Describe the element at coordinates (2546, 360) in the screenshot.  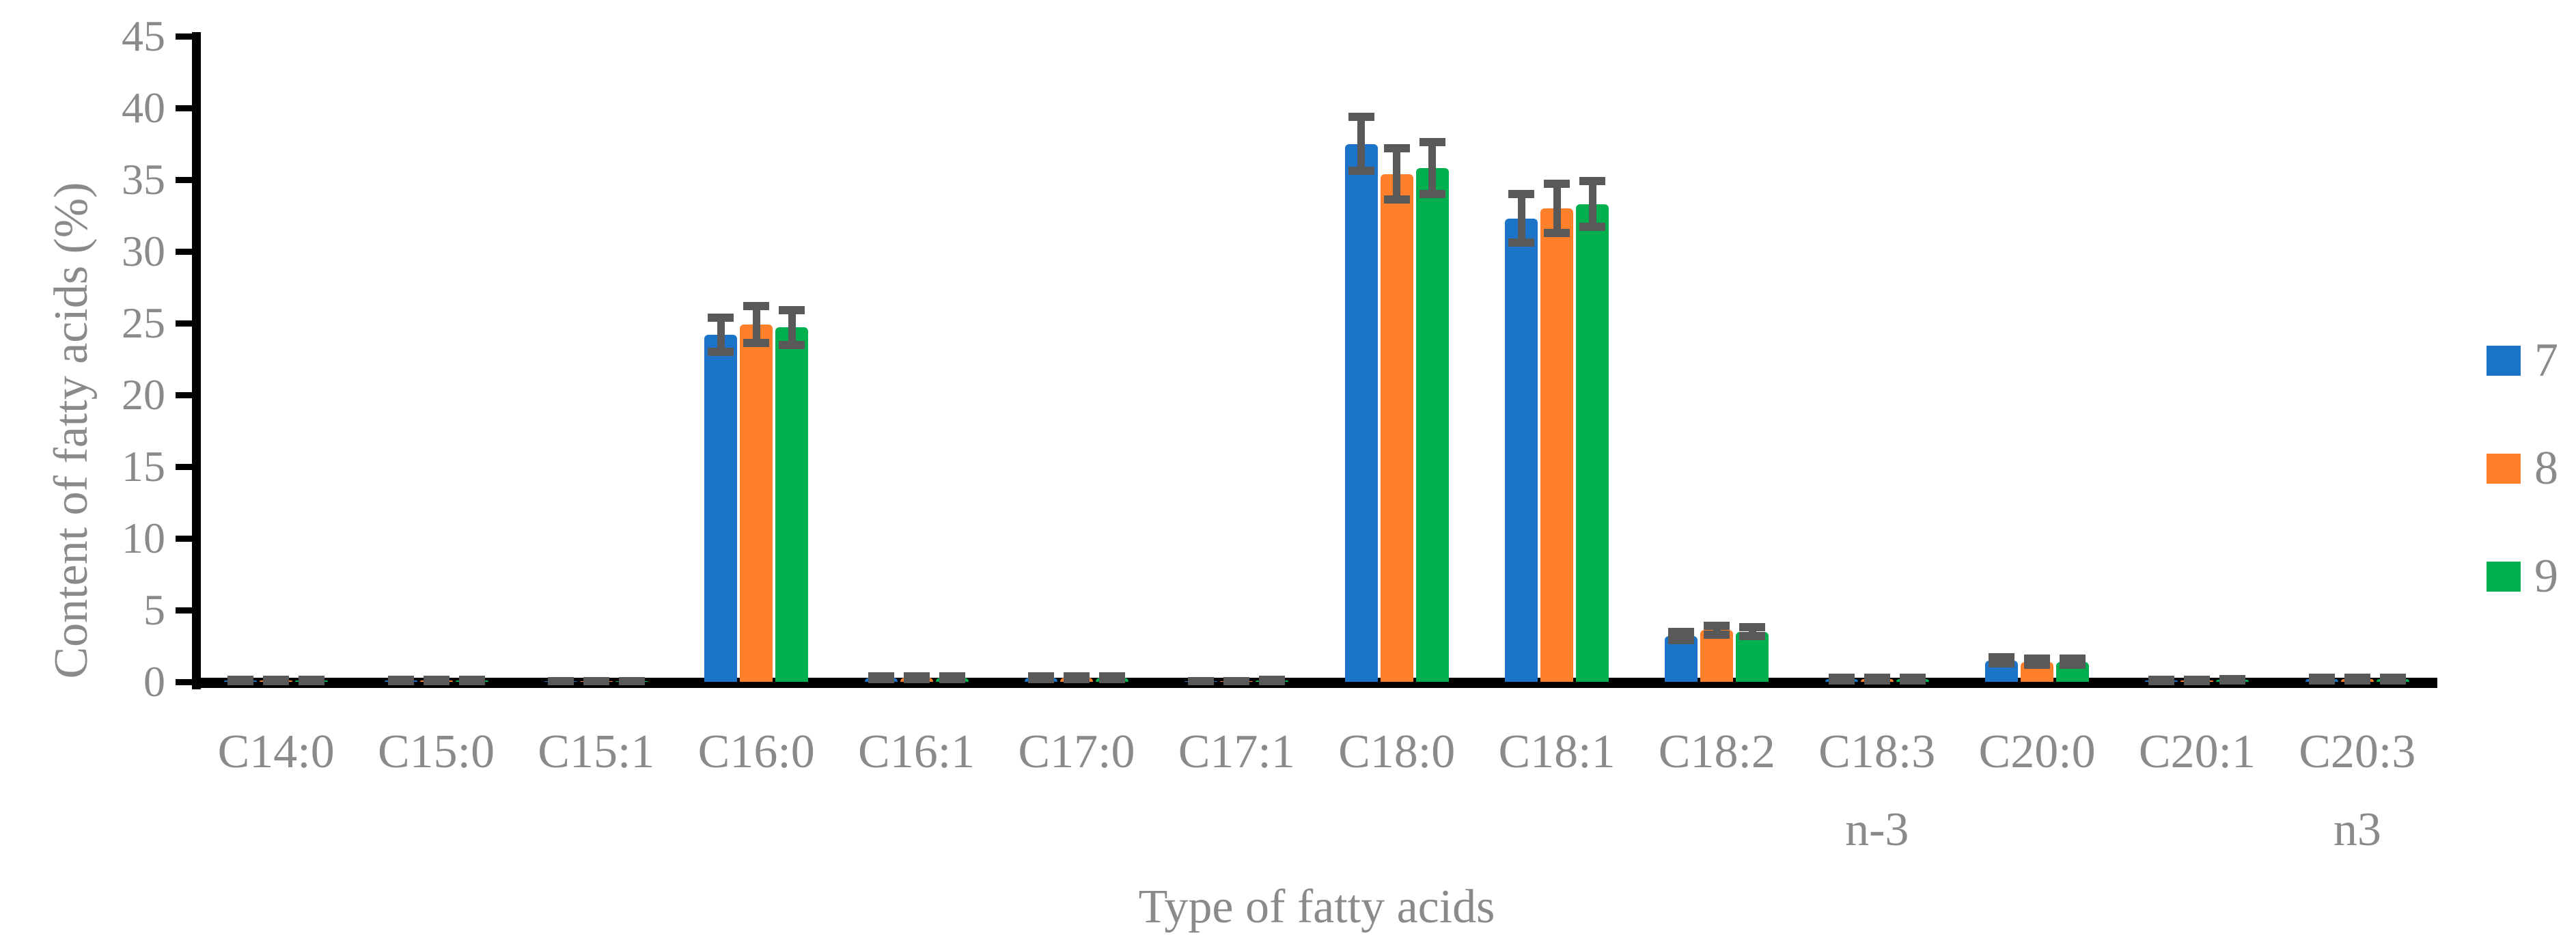
I see `legend-label-7: 7` at that location.